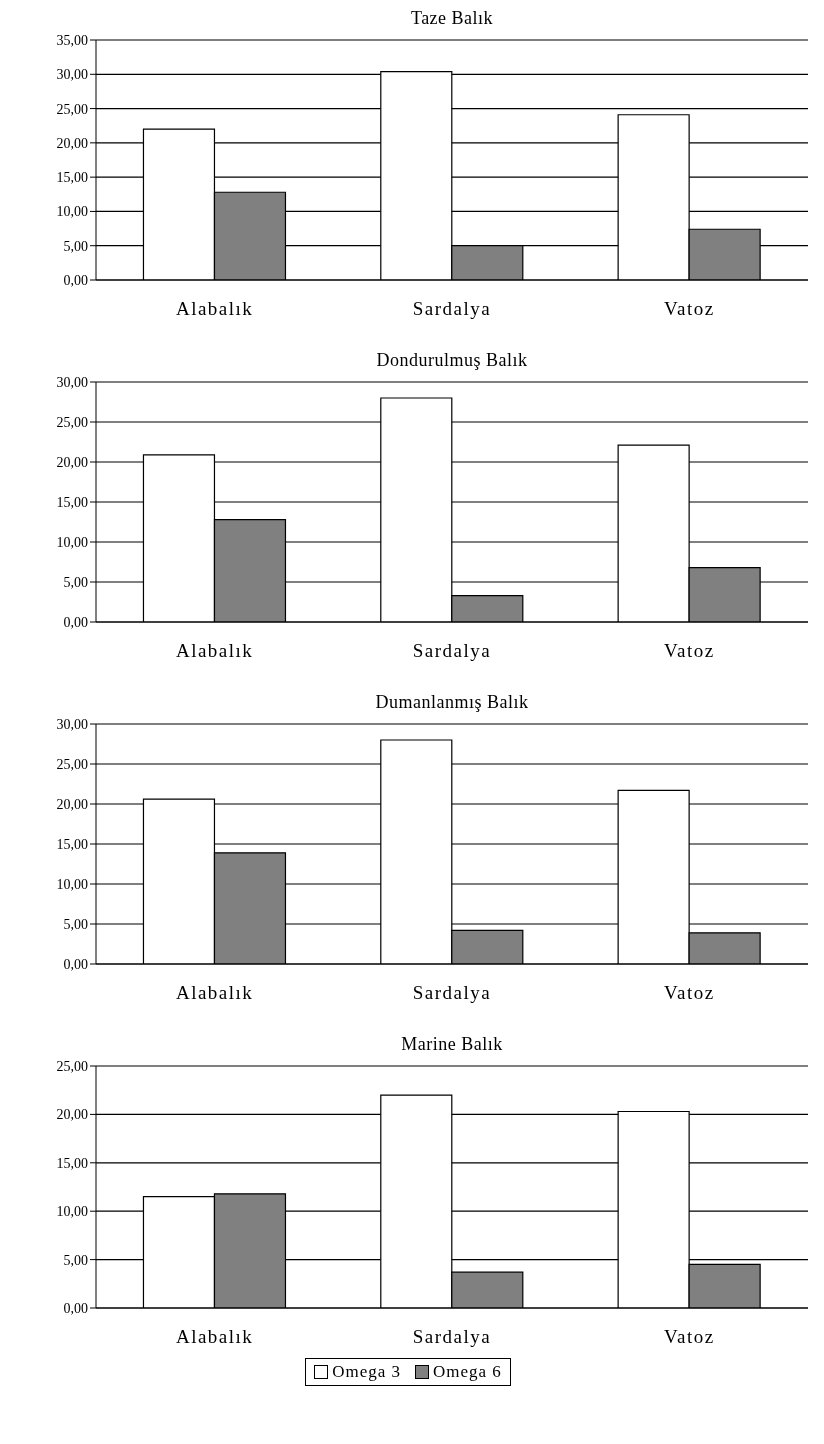  I want to click on chart-title: Dumanlanmış Balık, so click(452, 703).